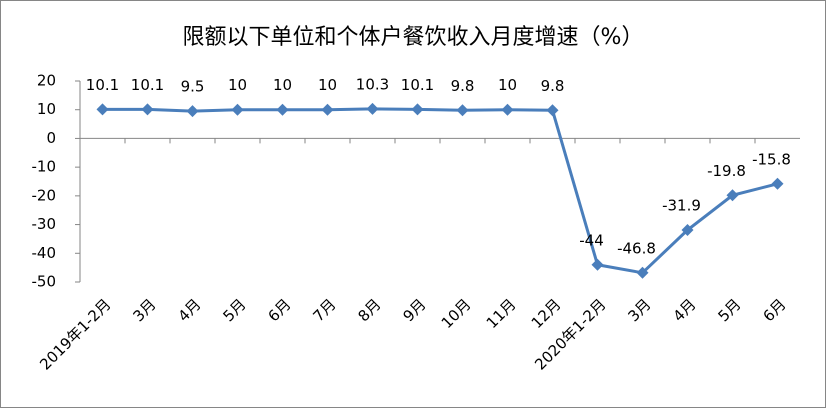 This screenshot has height=412, width=826. I want to click on data-label: -31.9, so click(681, 206).